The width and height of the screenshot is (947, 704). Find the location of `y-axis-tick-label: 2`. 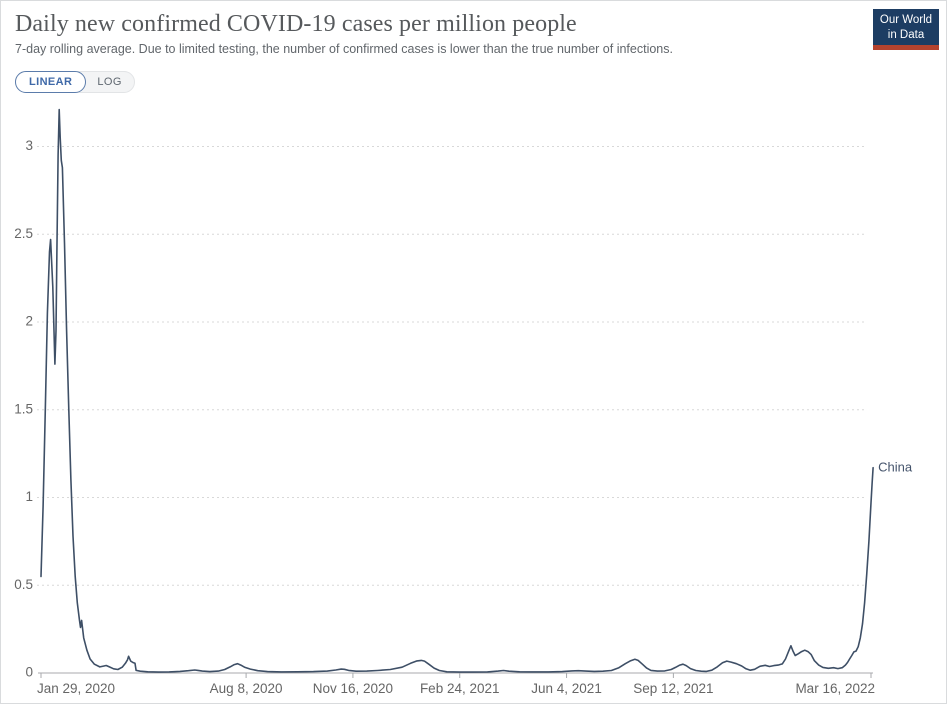

y-axis-tick-label: 2 is located at coordinates (29, 321).